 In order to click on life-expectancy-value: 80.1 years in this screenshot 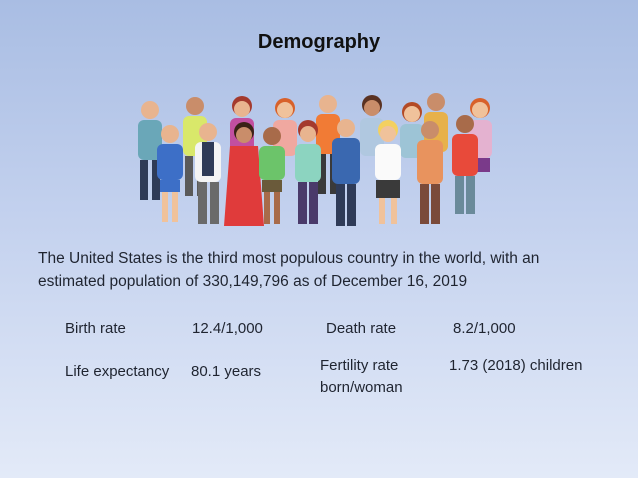, I will do `click(226, 371)`.